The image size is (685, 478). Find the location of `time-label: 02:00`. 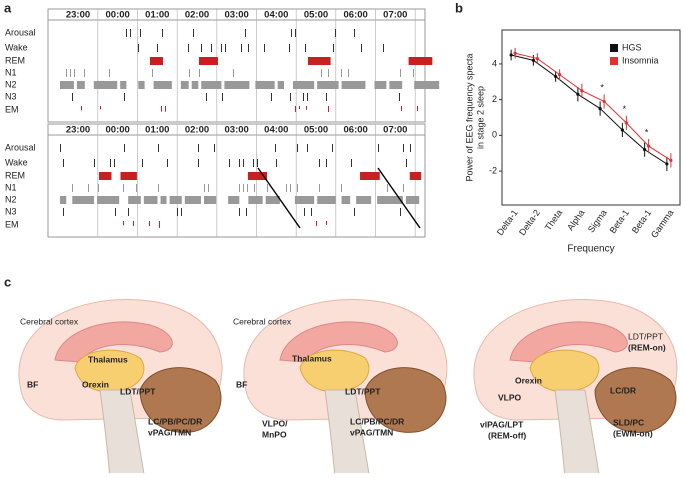

time-label: 02:00 is located at coordinates (197, 130).